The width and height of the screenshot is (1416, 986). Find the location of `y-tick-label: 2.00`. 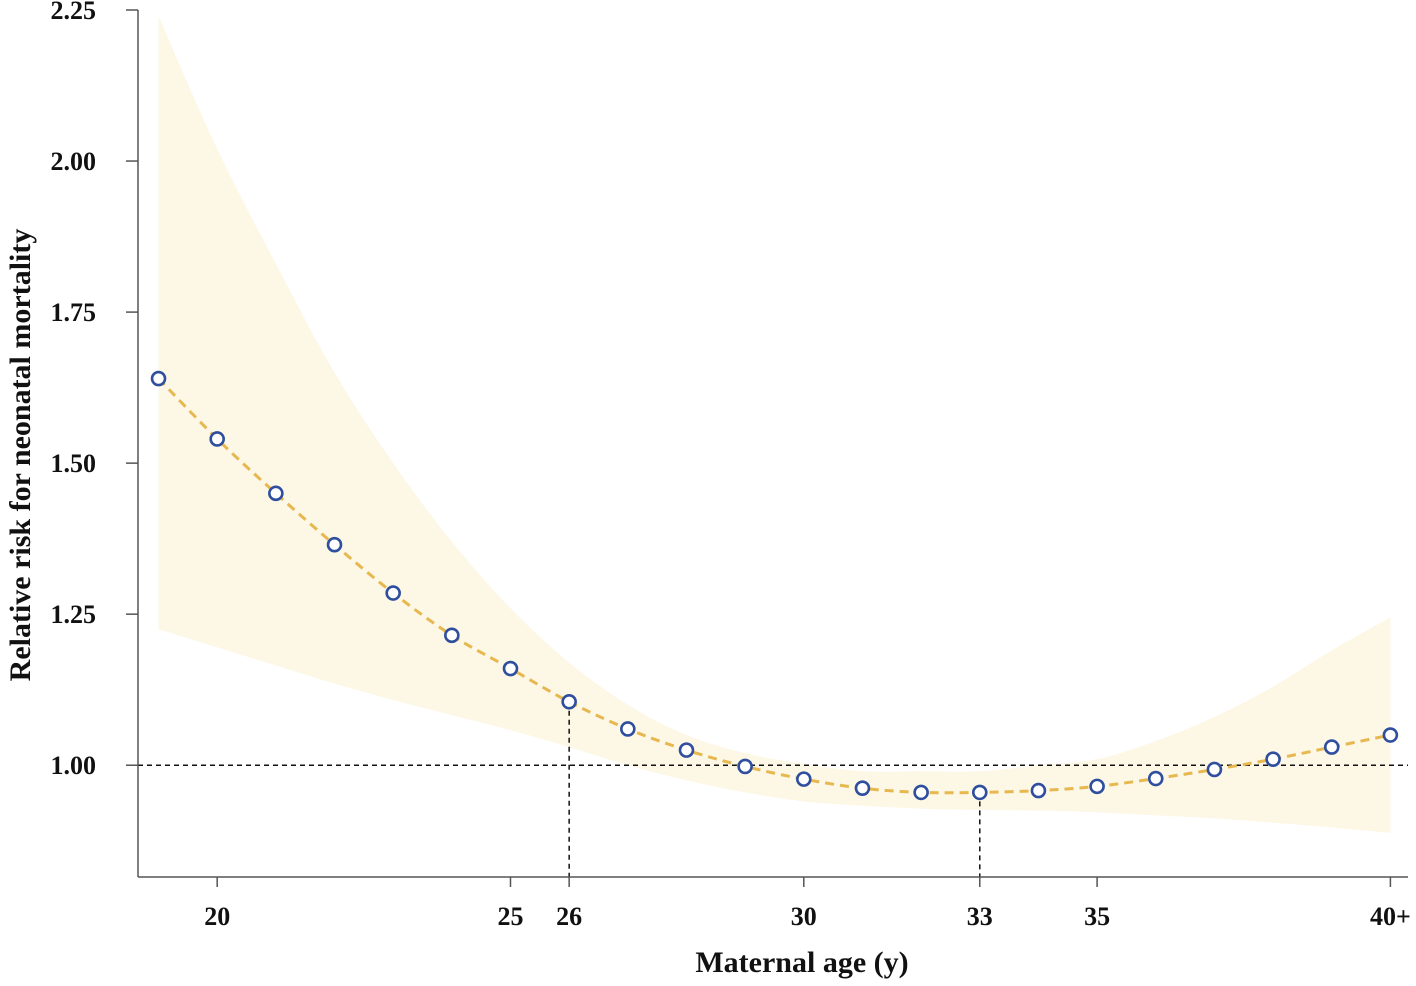

y-tick-label: 2.00 is located at coordinates (74, 161).